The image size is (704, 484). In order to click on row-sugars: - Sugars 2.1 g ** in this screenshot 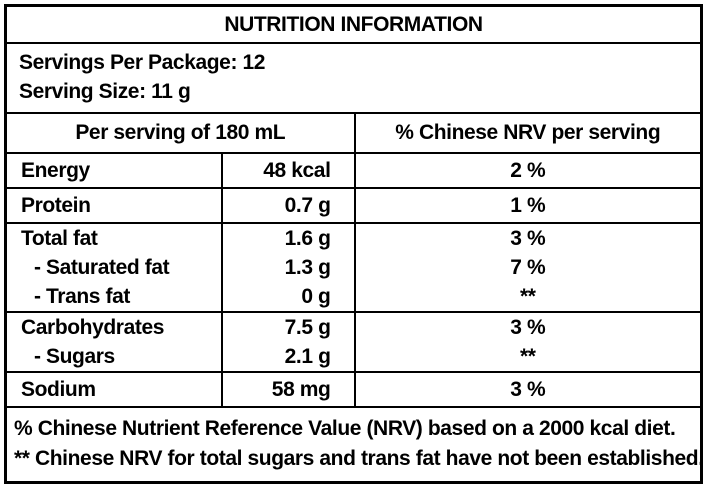, I will do `click(353, 357)`.